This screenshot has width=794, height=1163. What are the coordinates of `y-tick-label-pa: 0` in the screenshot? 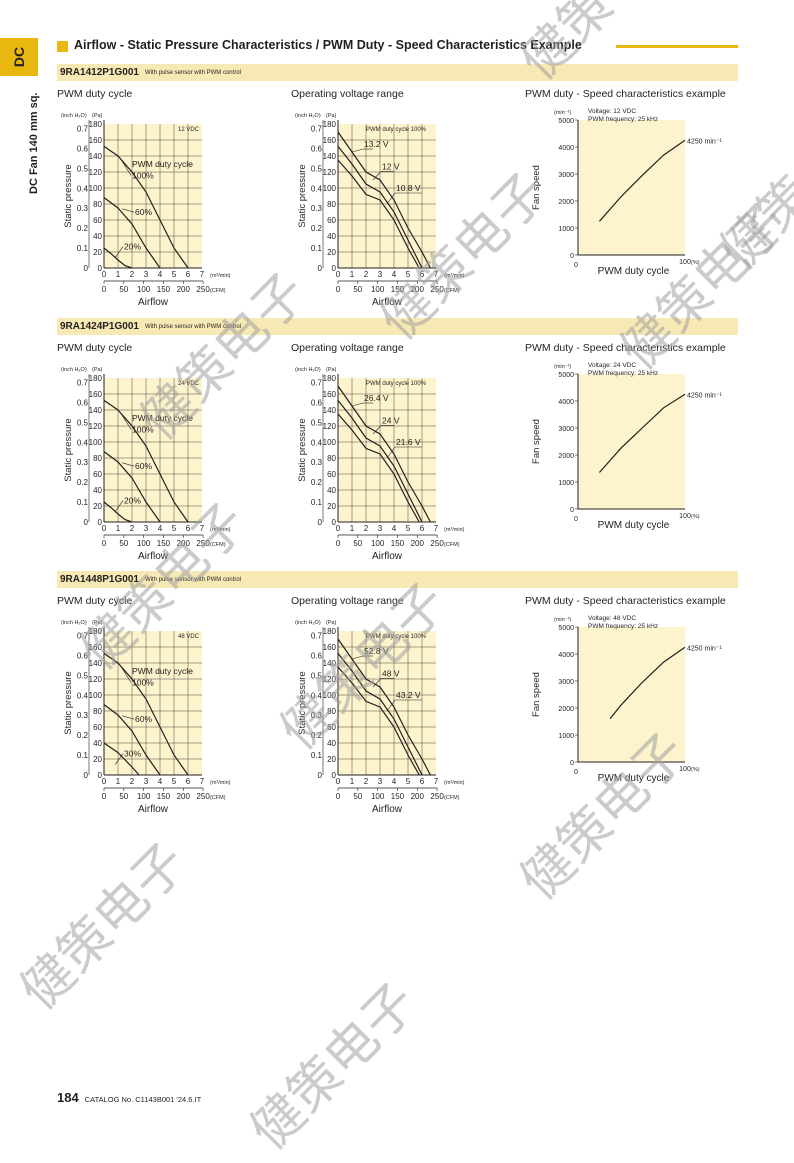 It's located at (100, 268).